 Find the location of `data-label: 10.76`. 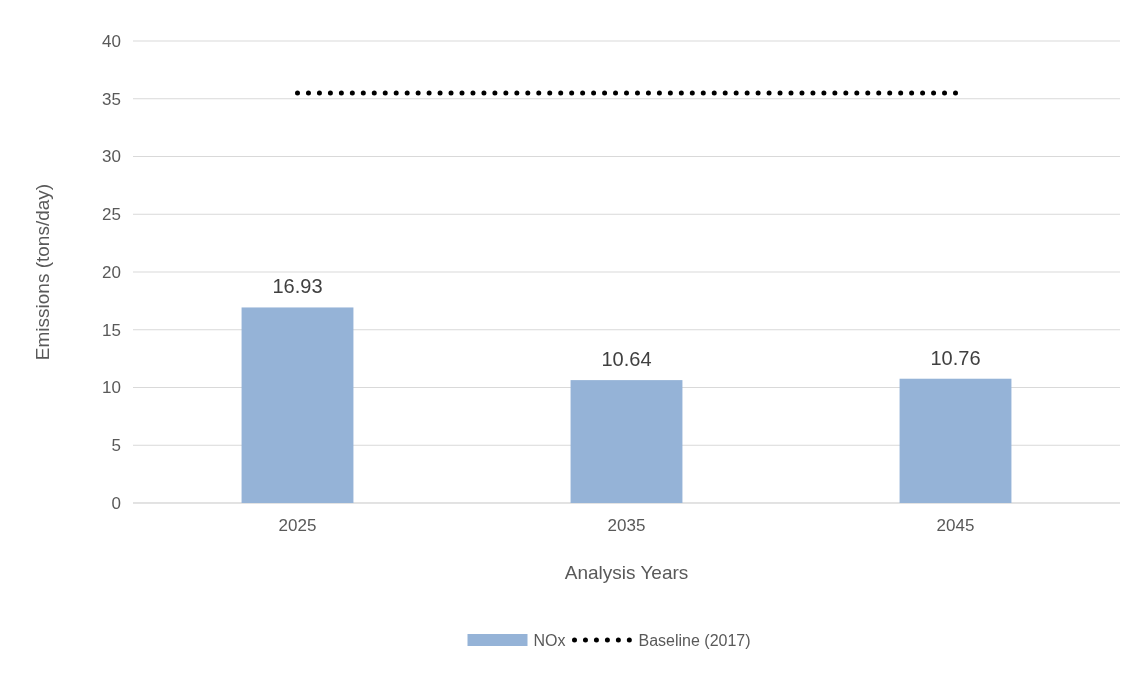

data-label: 10.76 is located at coordinates (955, 357).